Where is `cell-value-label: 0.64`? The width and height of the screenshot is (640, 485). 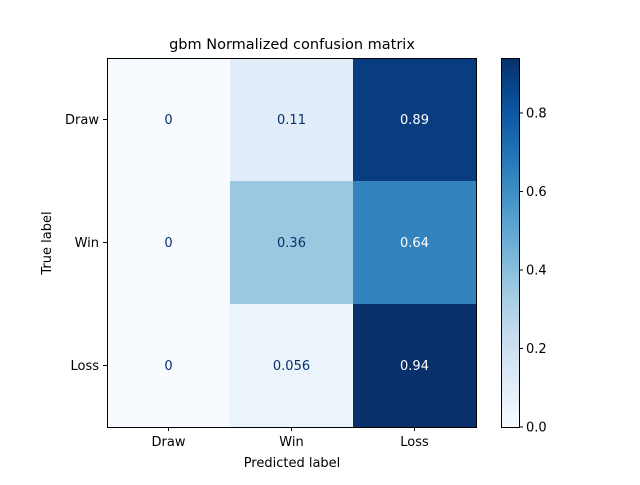
cell-value-label: 0.64 is located at coordinates (414, 243).